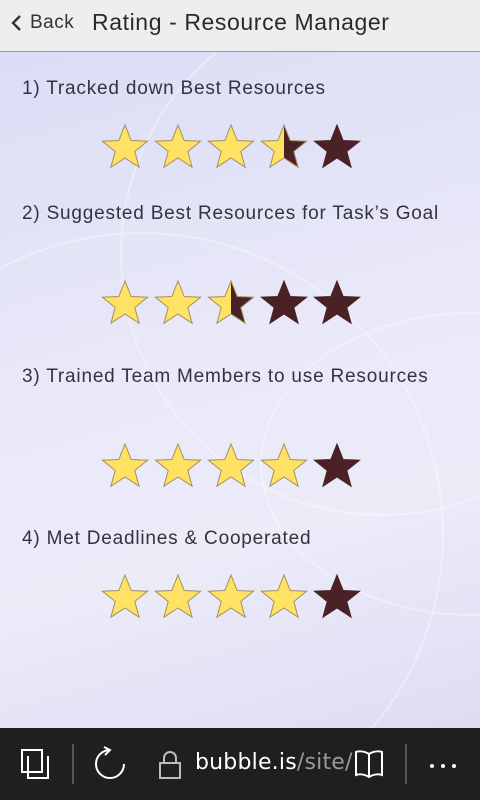  I want to click on rating-question-1: 1) Tracked down Best Resources, so click(174, 88).